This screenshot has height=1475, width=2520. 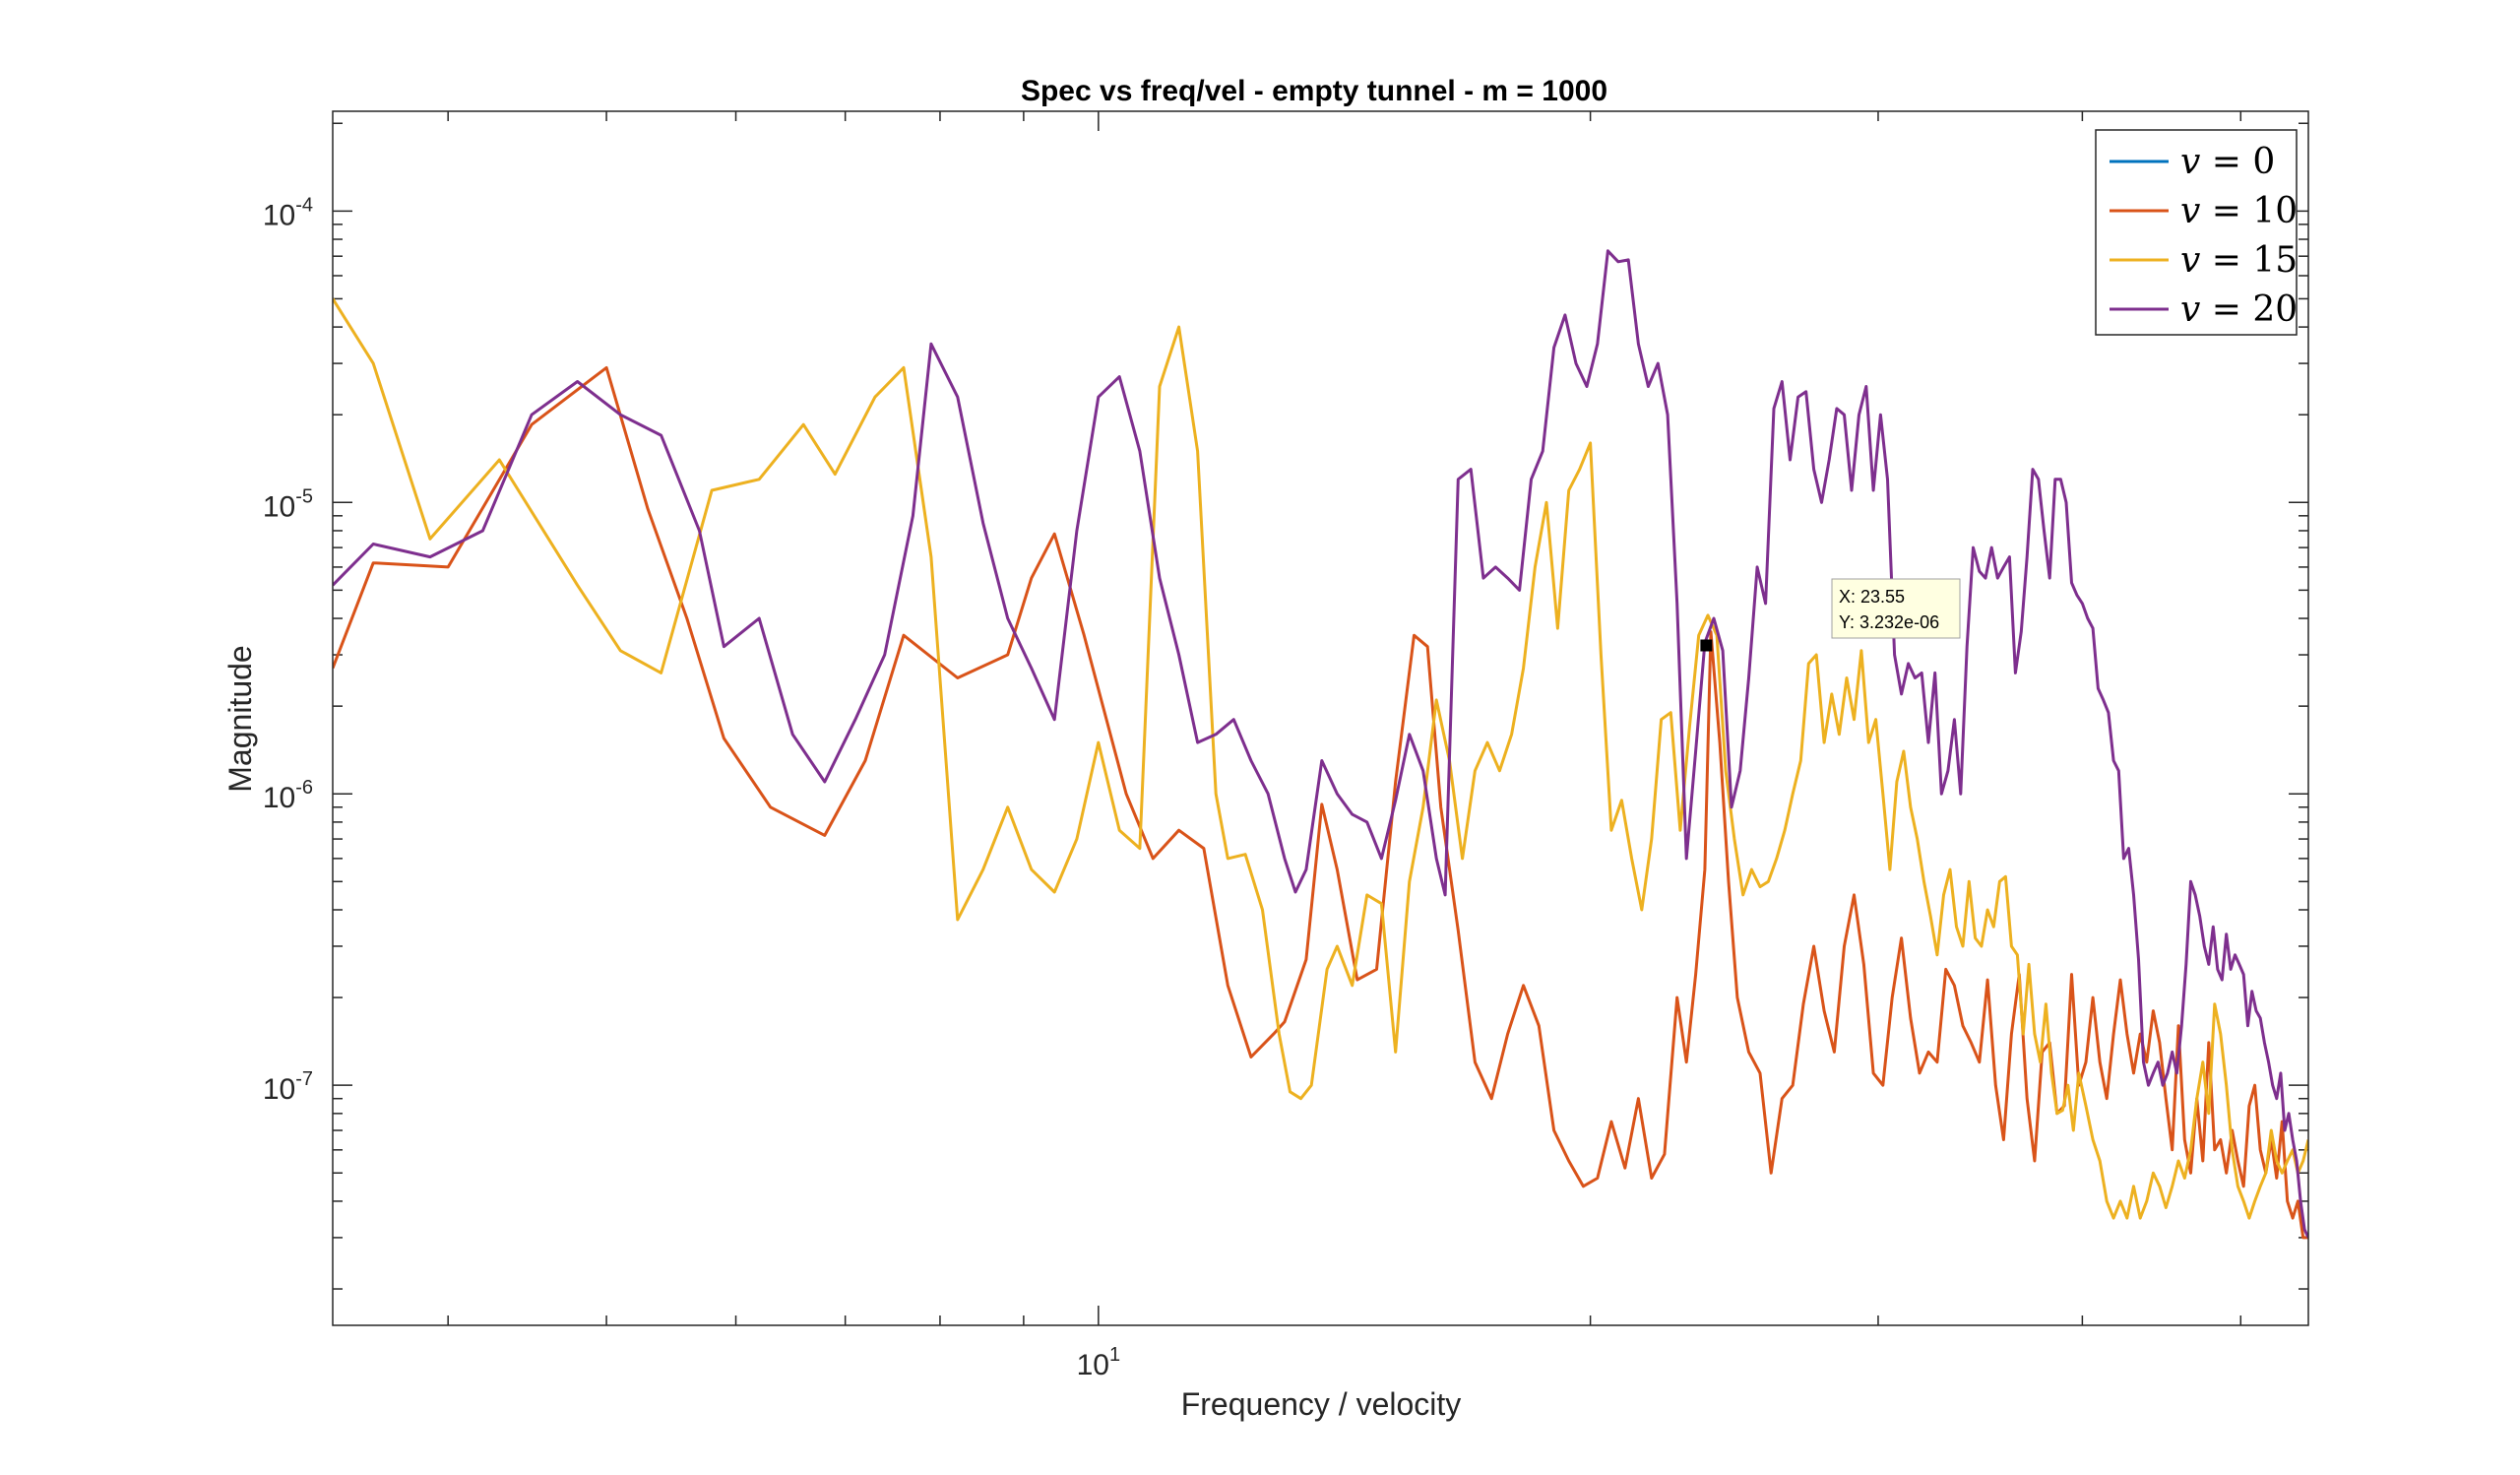 What do you see at coordinates (288, 504) in the screenshot?
I see `y-tick-label: 10⁻⁵` at bounding box center [288, 504].